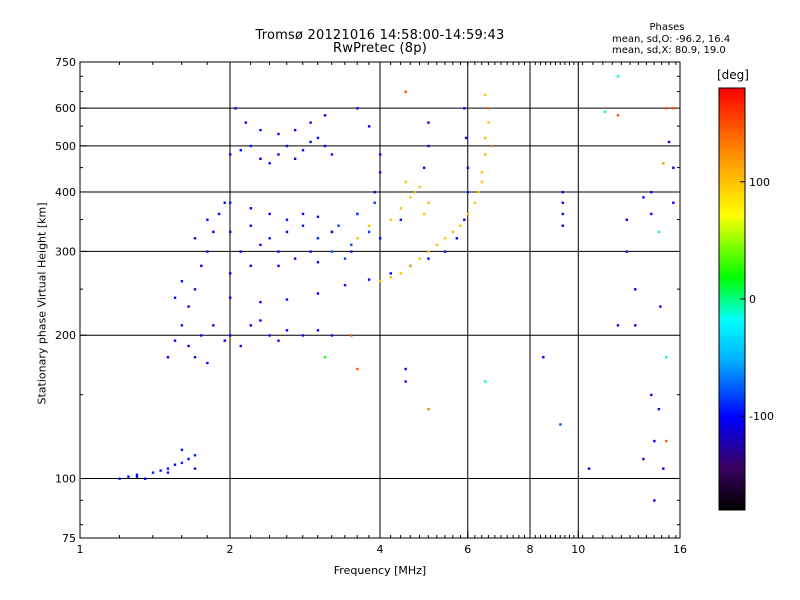 The image size is (800, 600). Describe the element at coordinates (380, 35) in the screenshot. I see `chart-title: Tromsø 20121016 14:58:00-14:59:43` at that location.